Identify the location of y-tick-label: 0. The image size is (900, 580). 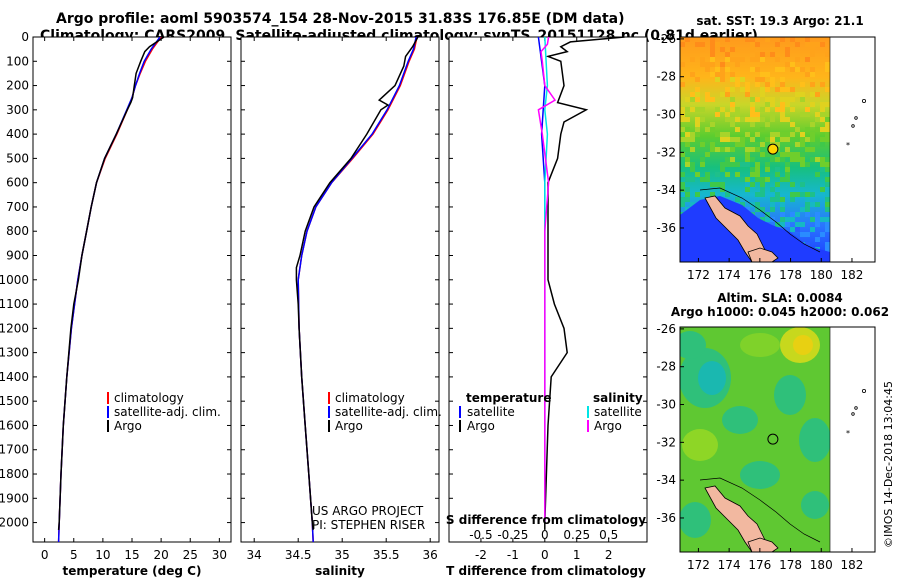
(25, 37).